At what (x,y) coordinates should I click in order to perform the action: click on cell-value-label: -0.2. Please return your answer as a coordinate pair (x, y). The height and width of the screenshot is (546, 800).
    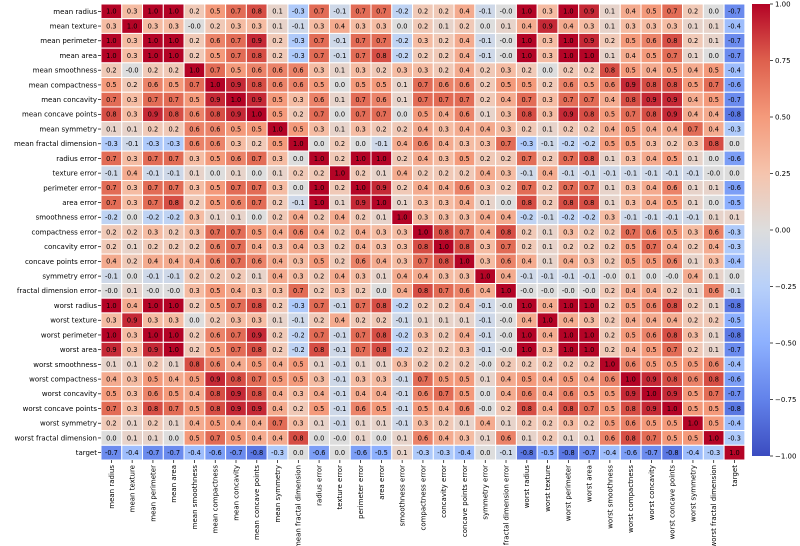
    Looking at the image, I should click on (402, 306).